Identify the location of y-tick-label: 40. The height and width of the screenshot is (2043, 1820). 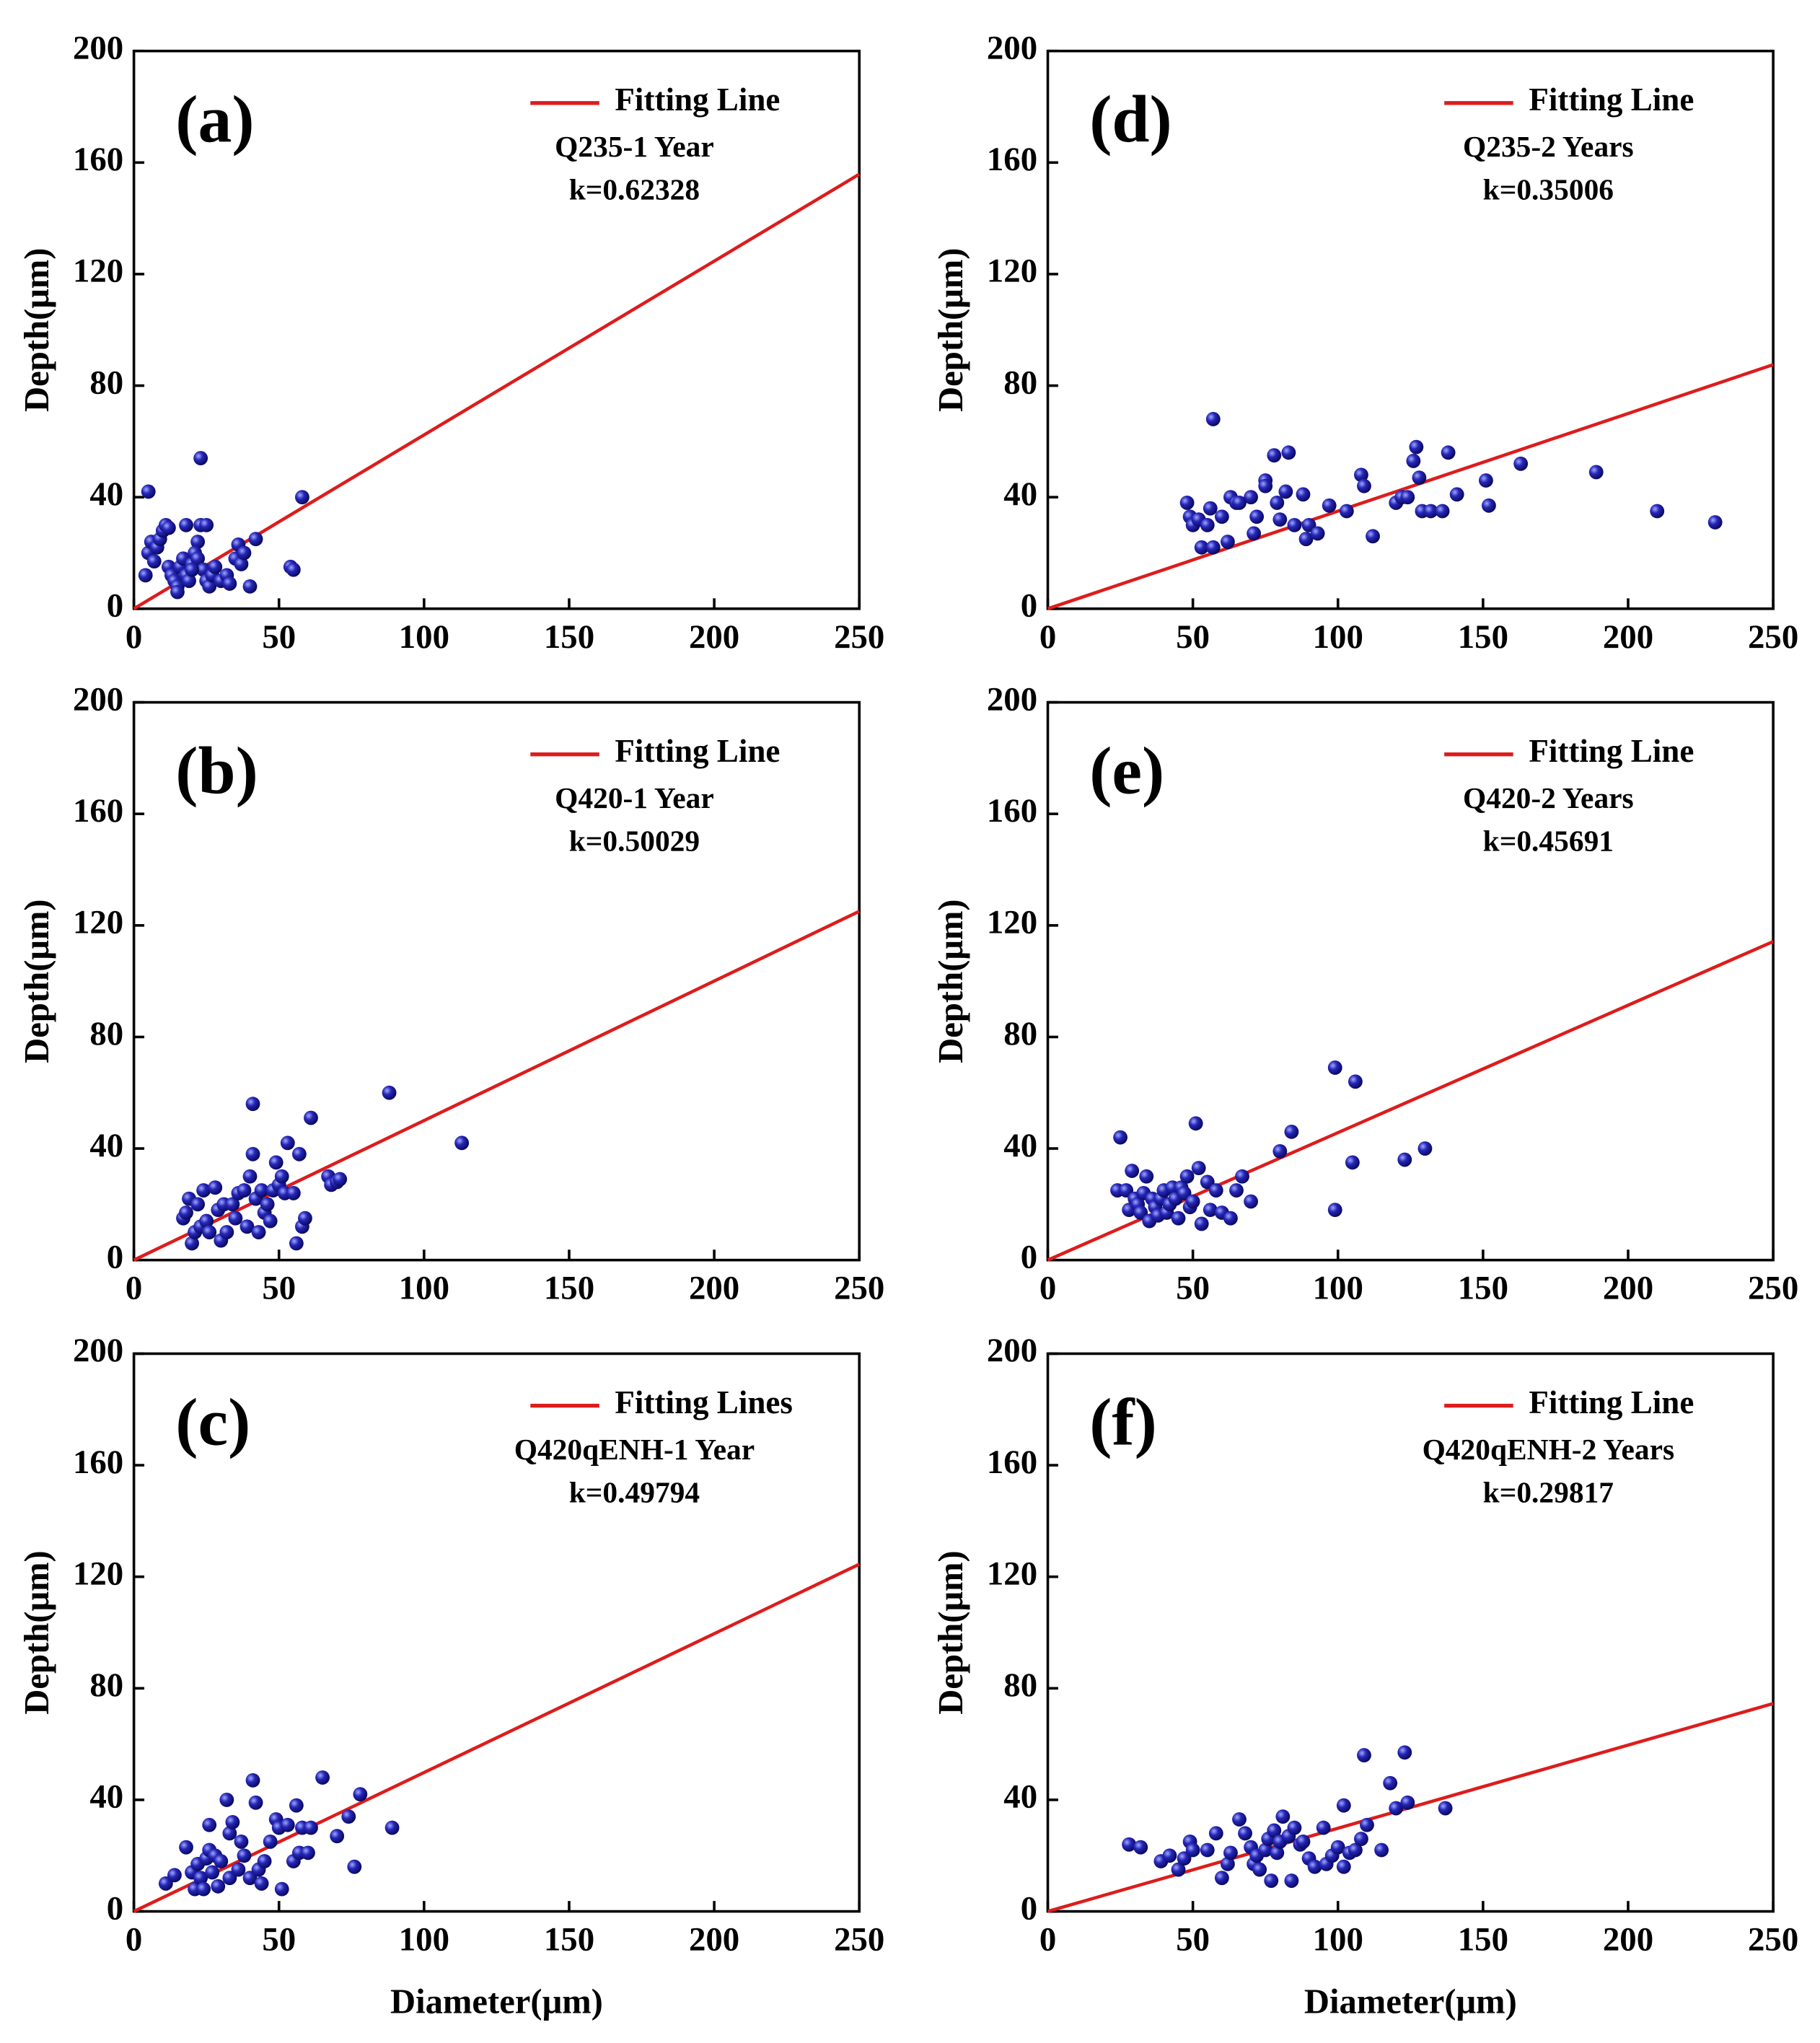
(106, 1145).